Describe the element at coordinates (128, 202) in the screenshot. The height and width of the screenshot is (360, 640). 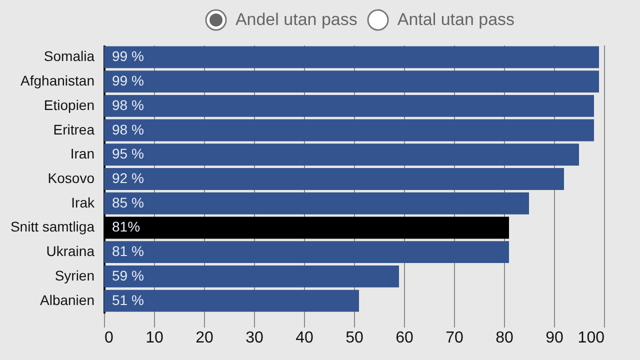
I see `data-label: 85 %` at that location.